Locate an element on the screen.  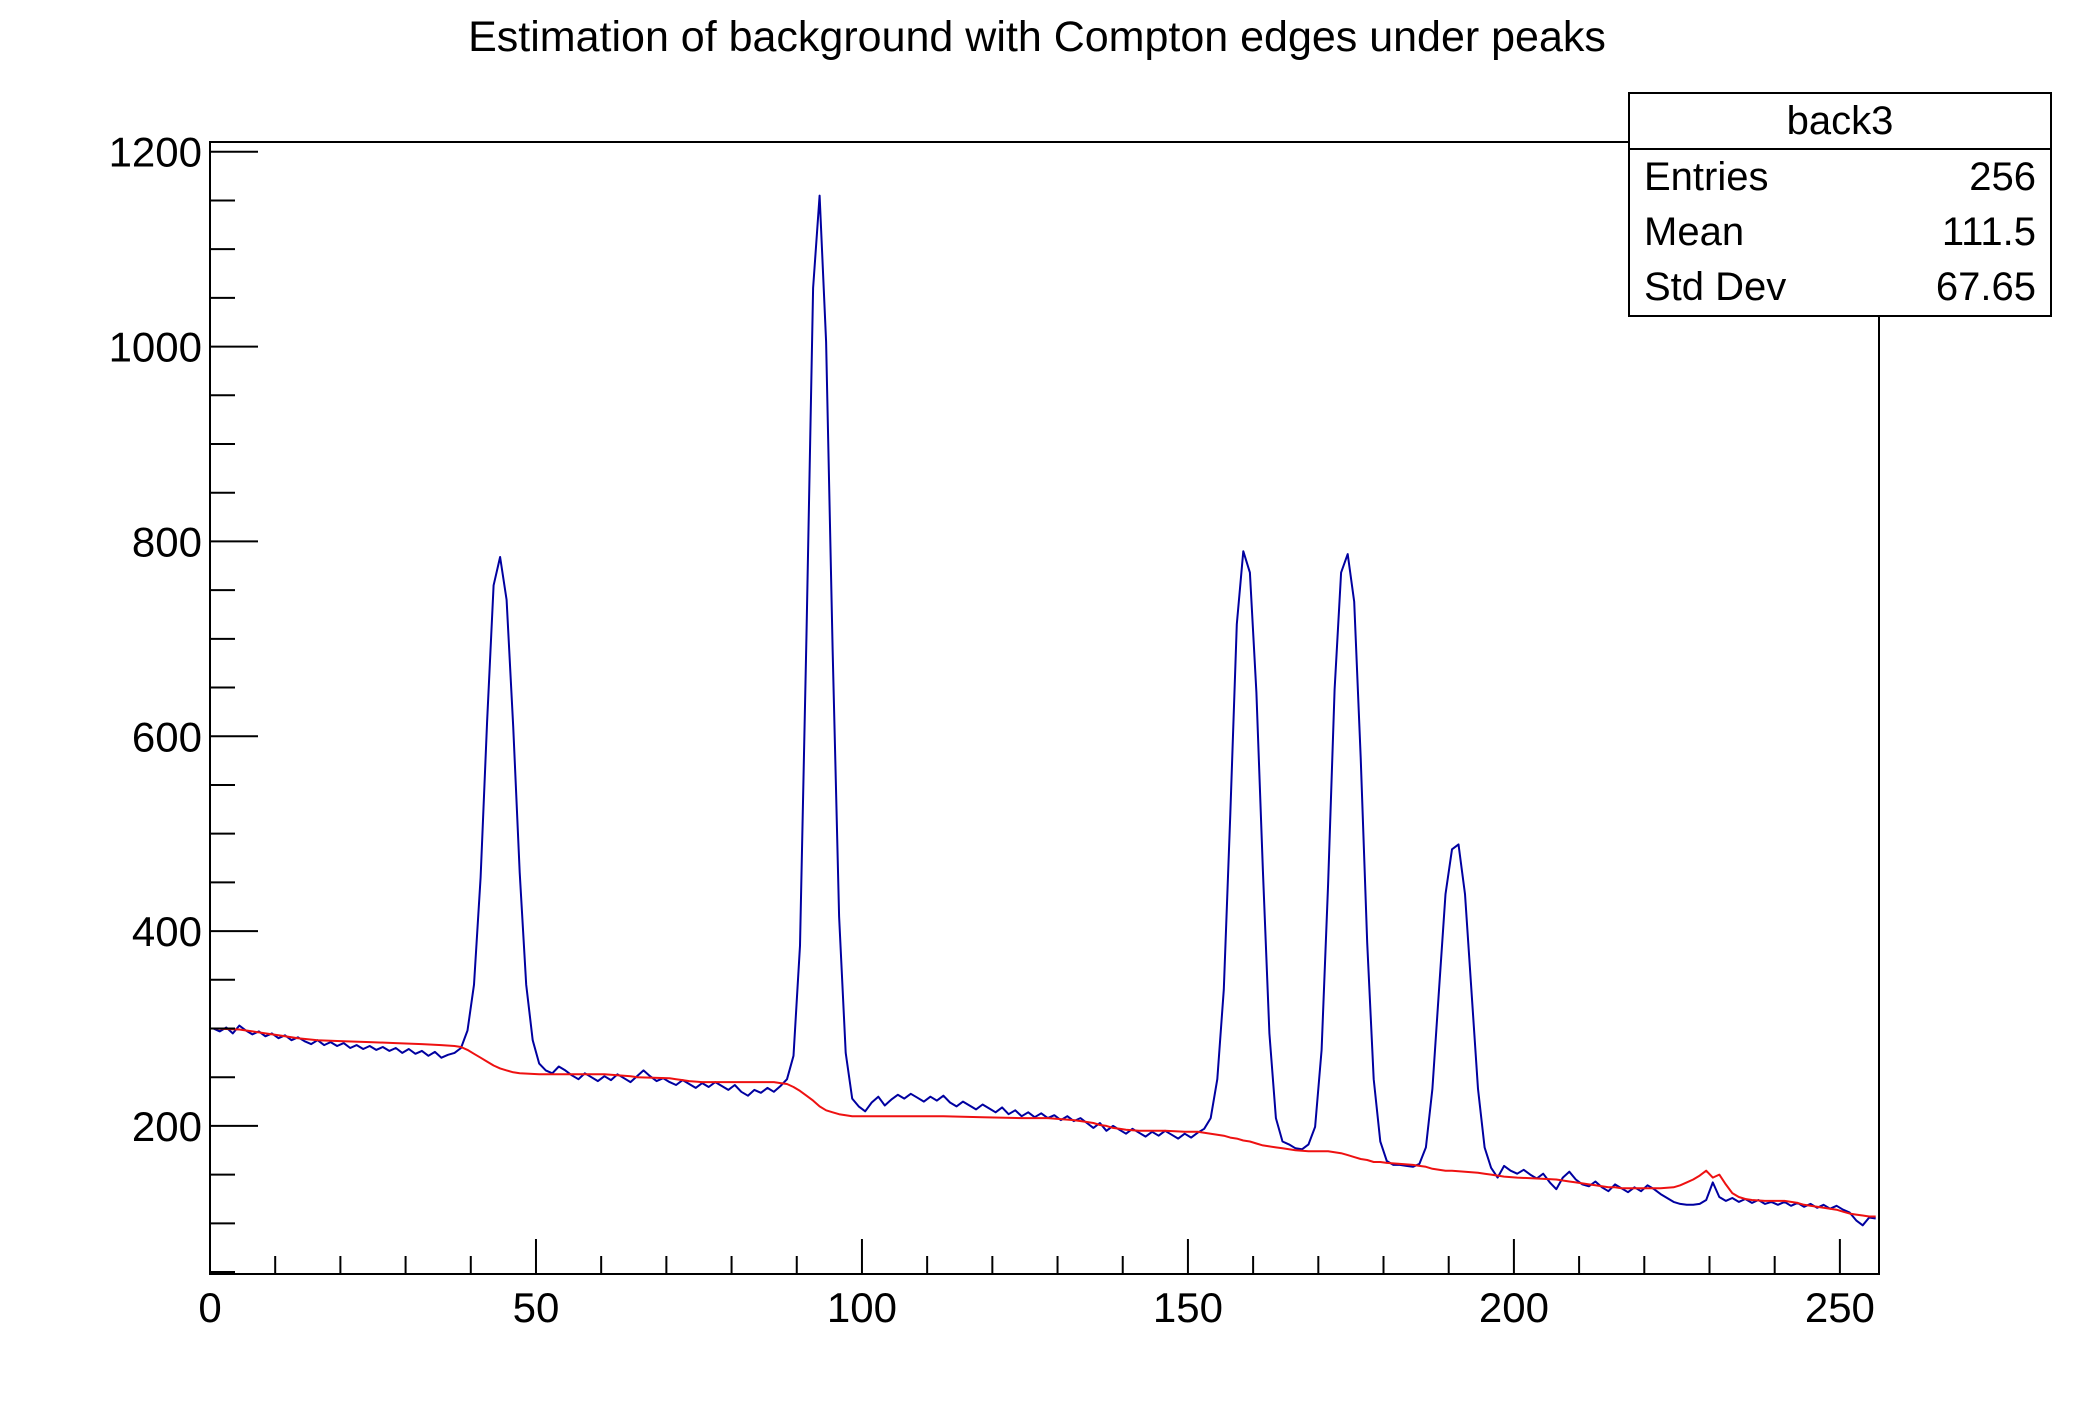
y-tick-label: 600 is located at coordinates (167, 736).